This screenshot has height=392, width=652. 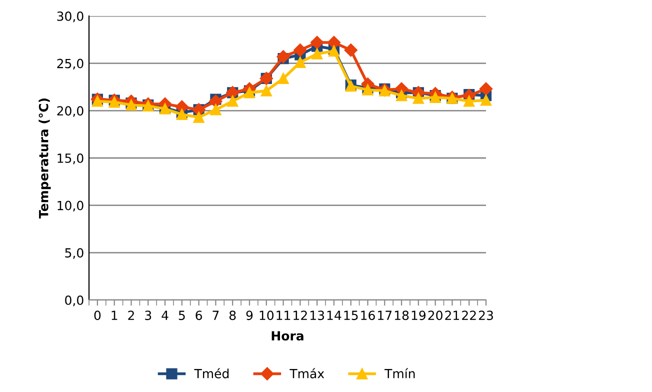 What do you see at coordinates (74, 300) in the screenshot?
I see `y-tick-label: 0,0` at bounding box center [74, 300].